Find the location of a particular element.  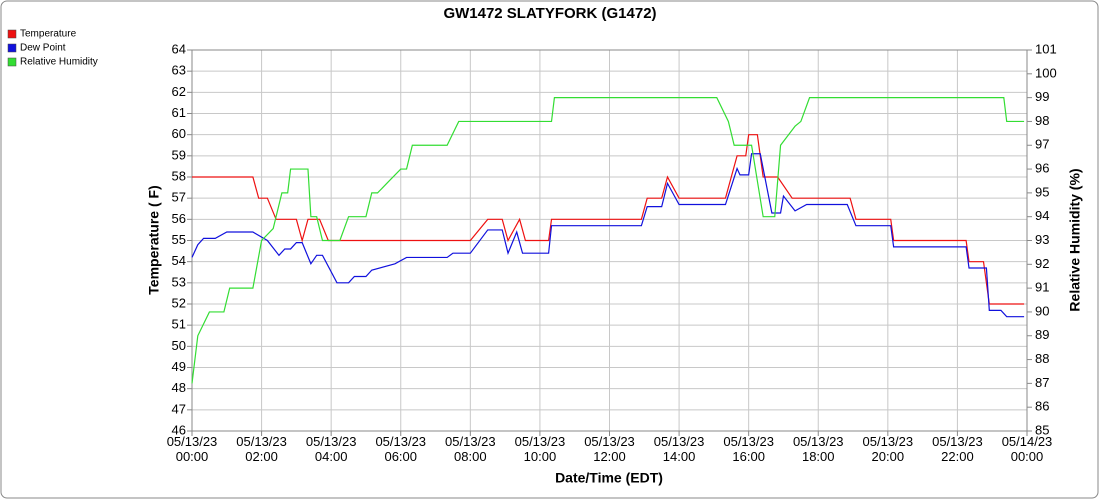

x-tick-label-line: 05/14/23 is located at coordinates (1027, 441).